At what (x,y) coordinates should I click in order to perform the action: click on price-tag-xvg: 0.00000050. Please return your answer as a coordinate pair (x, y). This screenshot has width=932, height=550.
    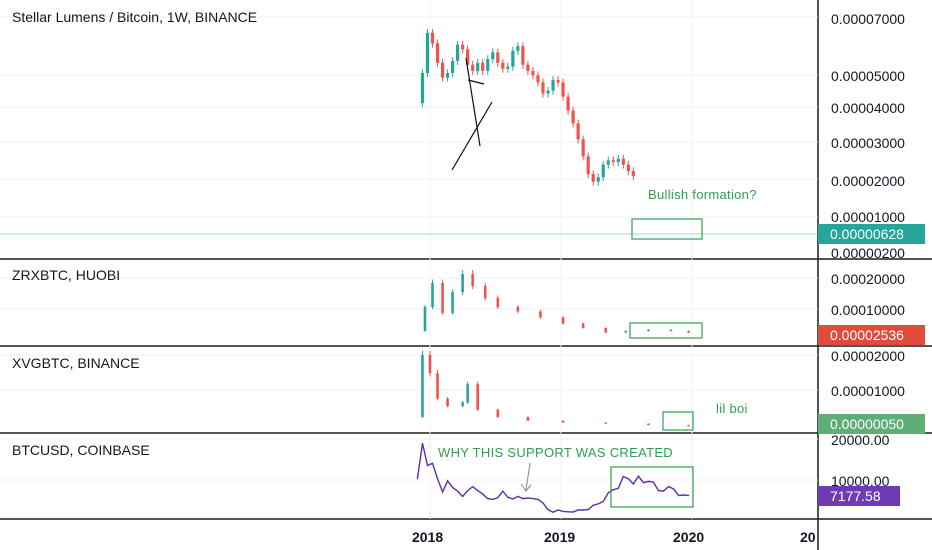
    Looking at the image, I should click on (871, 424).